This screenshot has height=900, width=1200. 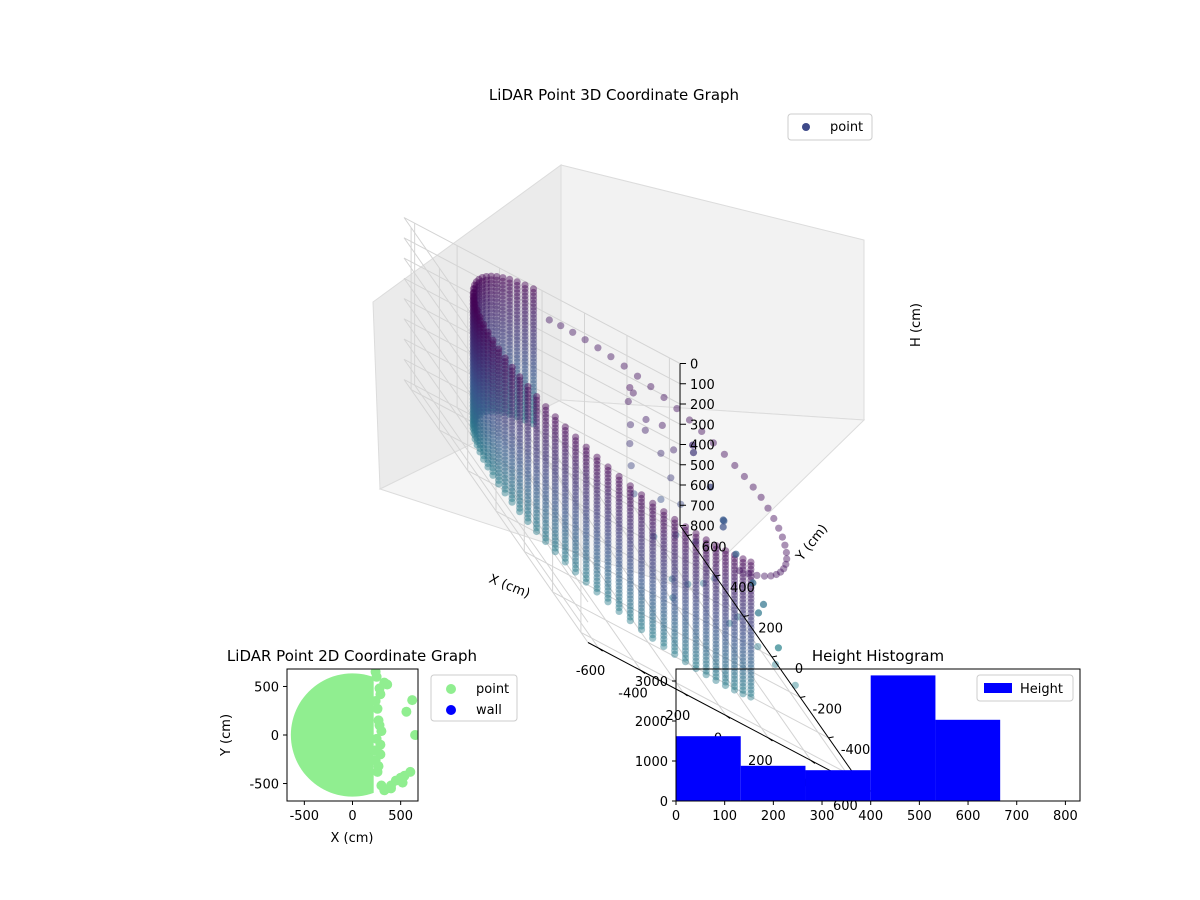 I want to click on point-3d-outlier, so click(x=723, y=527).